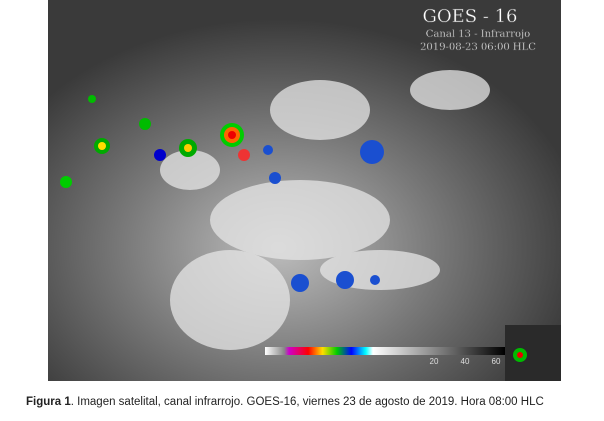 This screenshot has width=604, height=421. I want to click on image-timestamp: 2019-08-23 06:00 HLC, so click(478, 47).